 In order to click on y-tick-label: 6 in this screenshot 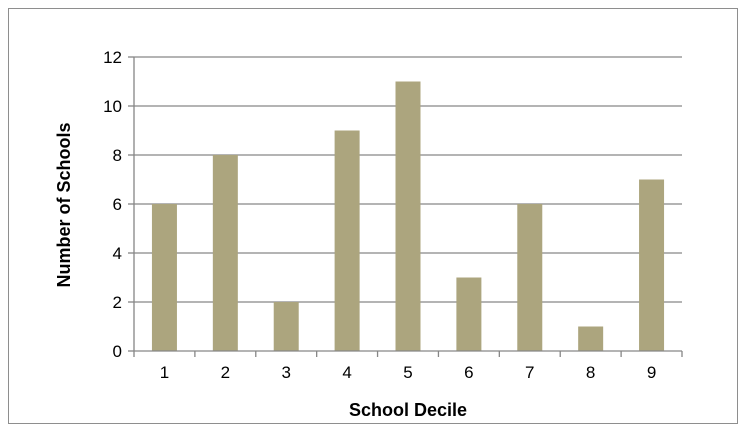, I will do `click(117, 204)`.